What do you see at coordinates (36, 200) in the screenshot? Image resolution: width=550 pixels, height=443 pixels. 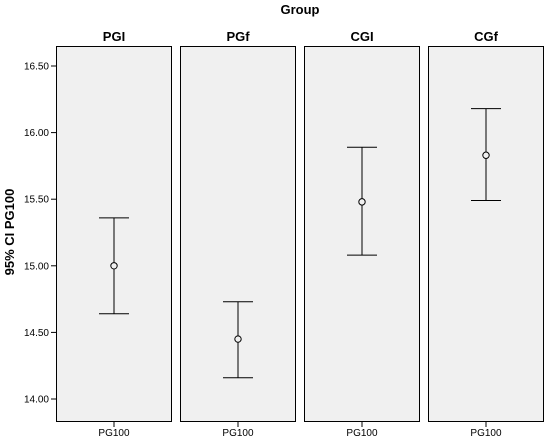 I see `y-tick-label: 15.50` at bounding box center [36, 200].